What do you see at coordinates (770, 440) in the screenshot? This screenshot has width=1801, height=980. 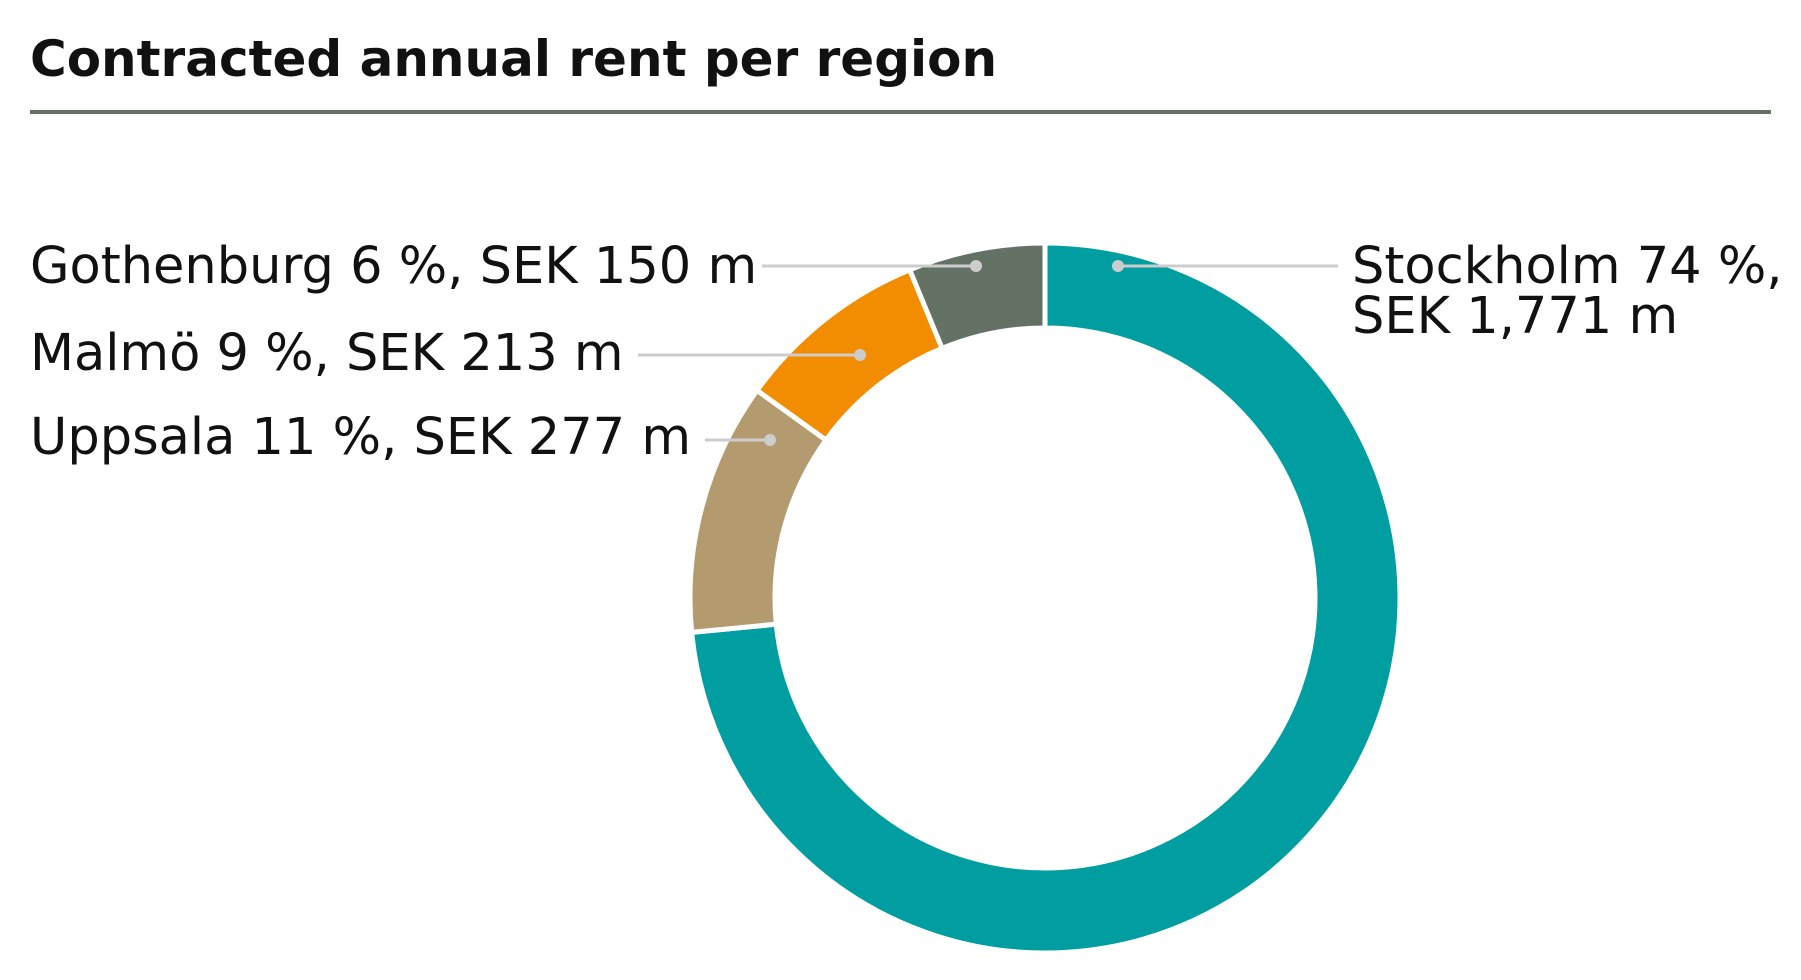 I see `leader-dot-uppsala` at bounding box center [770, 440].